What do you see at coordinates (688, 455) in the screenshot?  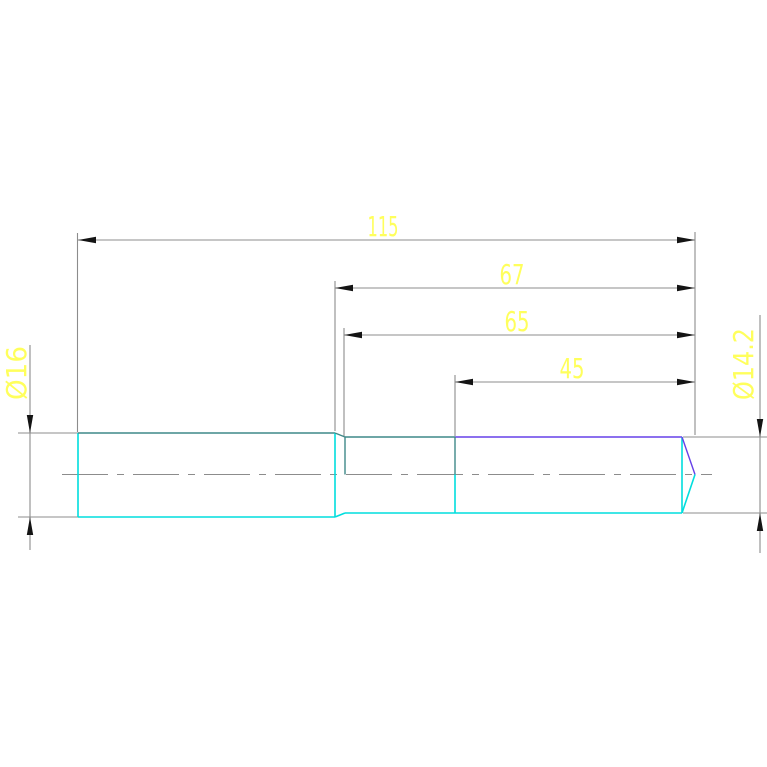 I see `tip-cone-top-edge` at bounding box center [688, 455].